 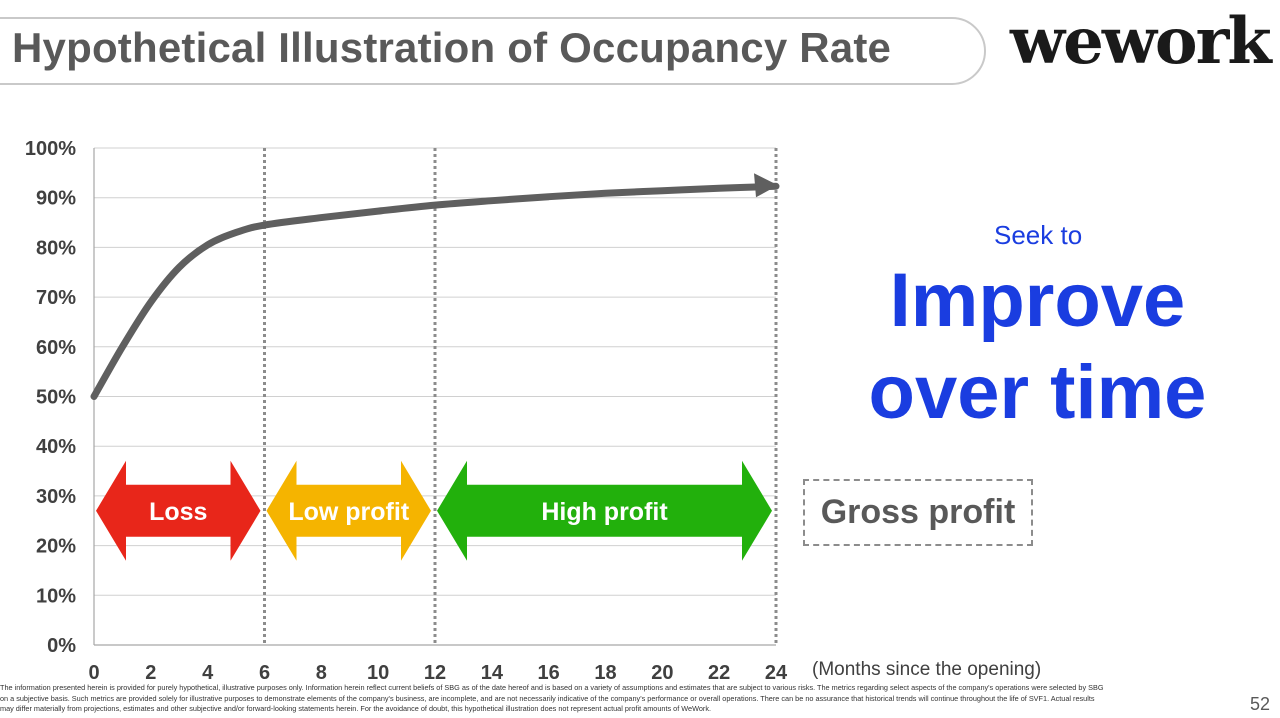 What do you see at coordinates (1260, 704) in the screenshot?
I see `page-number: 52` at bounding box center [1260, 704].